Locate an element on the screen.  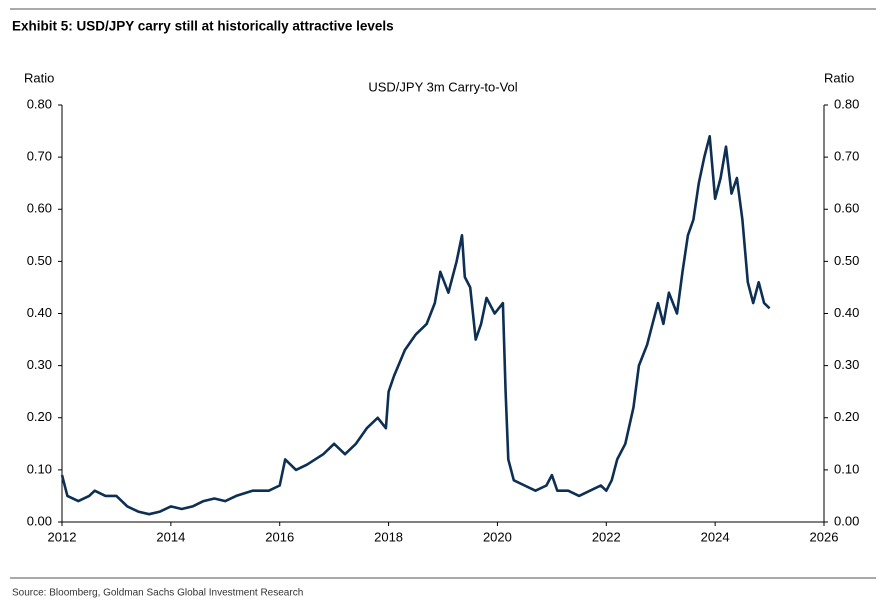
y2-tick-label: 0.10 is located at coordinates (846, 468).